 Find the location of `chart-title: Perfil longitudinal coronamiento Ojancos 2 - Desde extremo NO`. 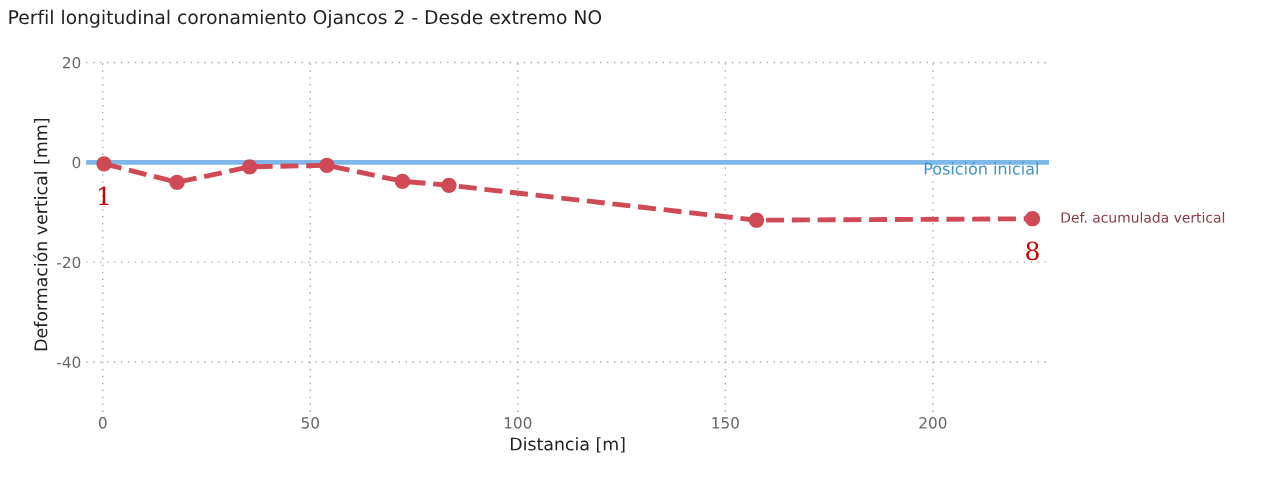

chart-title: Perfil longitudinal coronamiento Ojancos 2 - Desde extremo NO is located at coordinates (305, 18).